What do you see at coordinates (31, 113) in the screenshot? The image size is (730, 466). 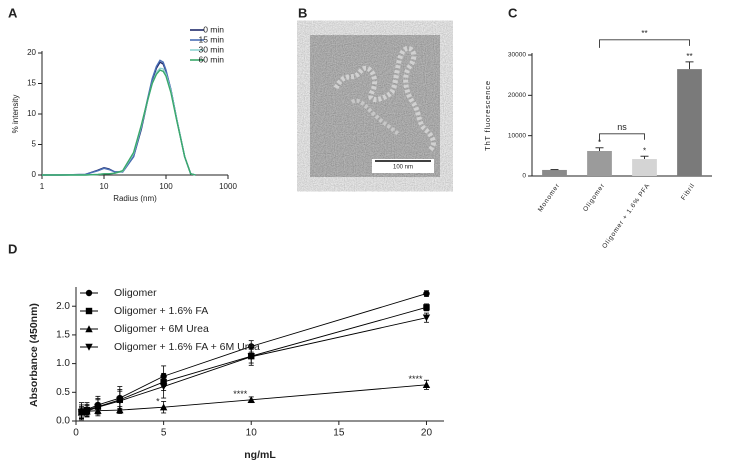 I see `y-tick-label: 10` at bounding box center [31, 113].